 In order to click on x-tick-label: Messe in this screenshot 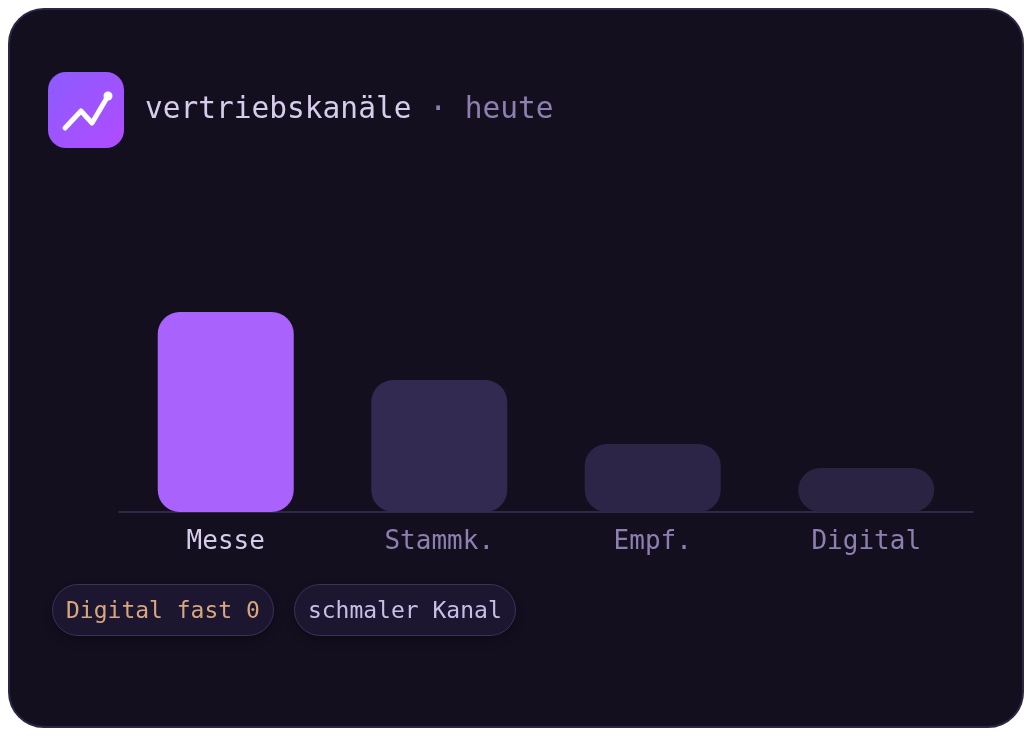, I will do `click(225, 540)`.